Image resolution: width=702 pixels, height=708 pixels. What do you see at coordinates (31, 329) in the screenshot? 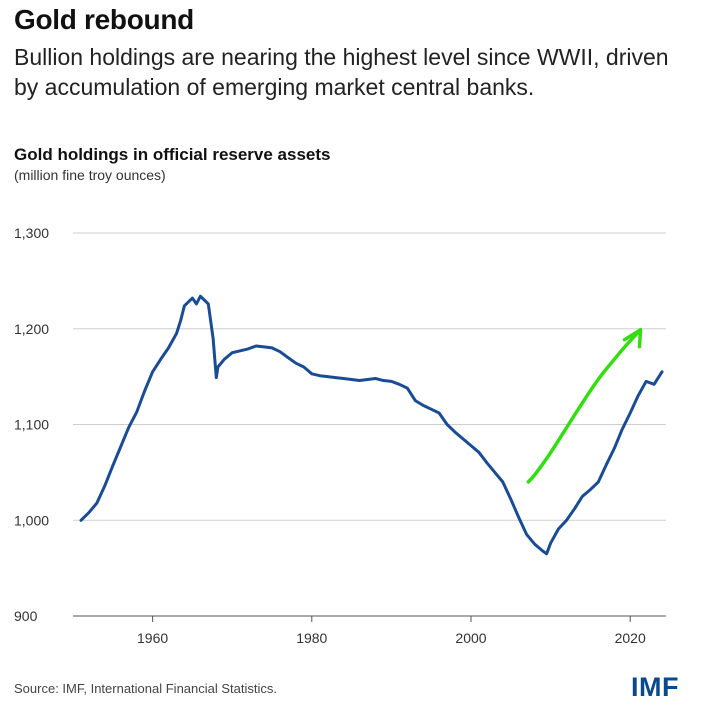
I see `y-tick-label: 1,200` at bounding box center [31, 329].